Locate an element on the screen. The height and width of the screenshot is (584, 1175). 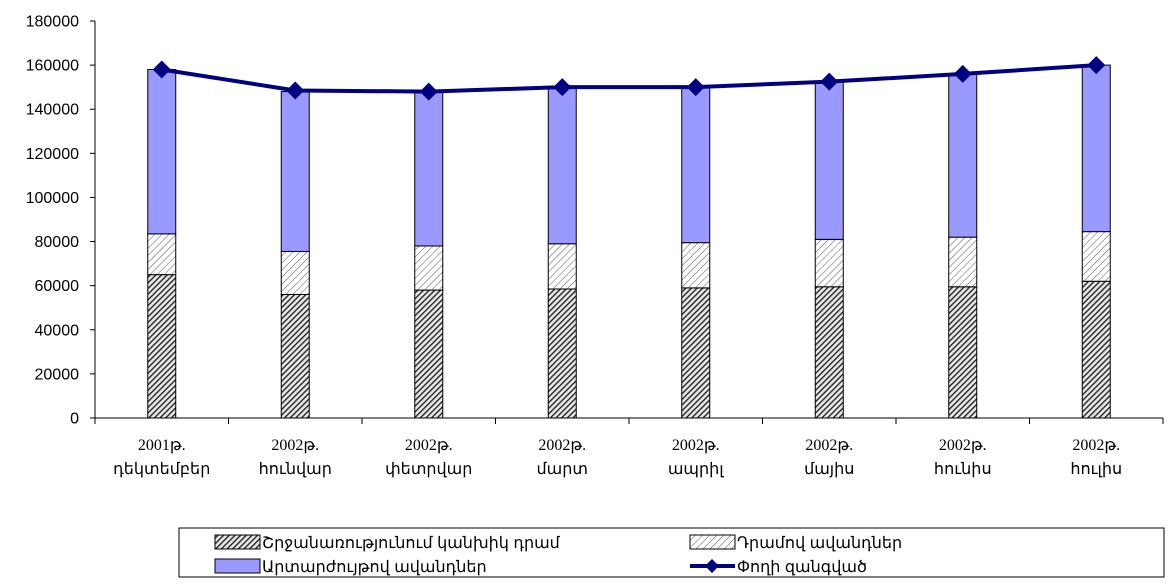
x-tick-label: ապրիլ is located at coordinates (696, 469).